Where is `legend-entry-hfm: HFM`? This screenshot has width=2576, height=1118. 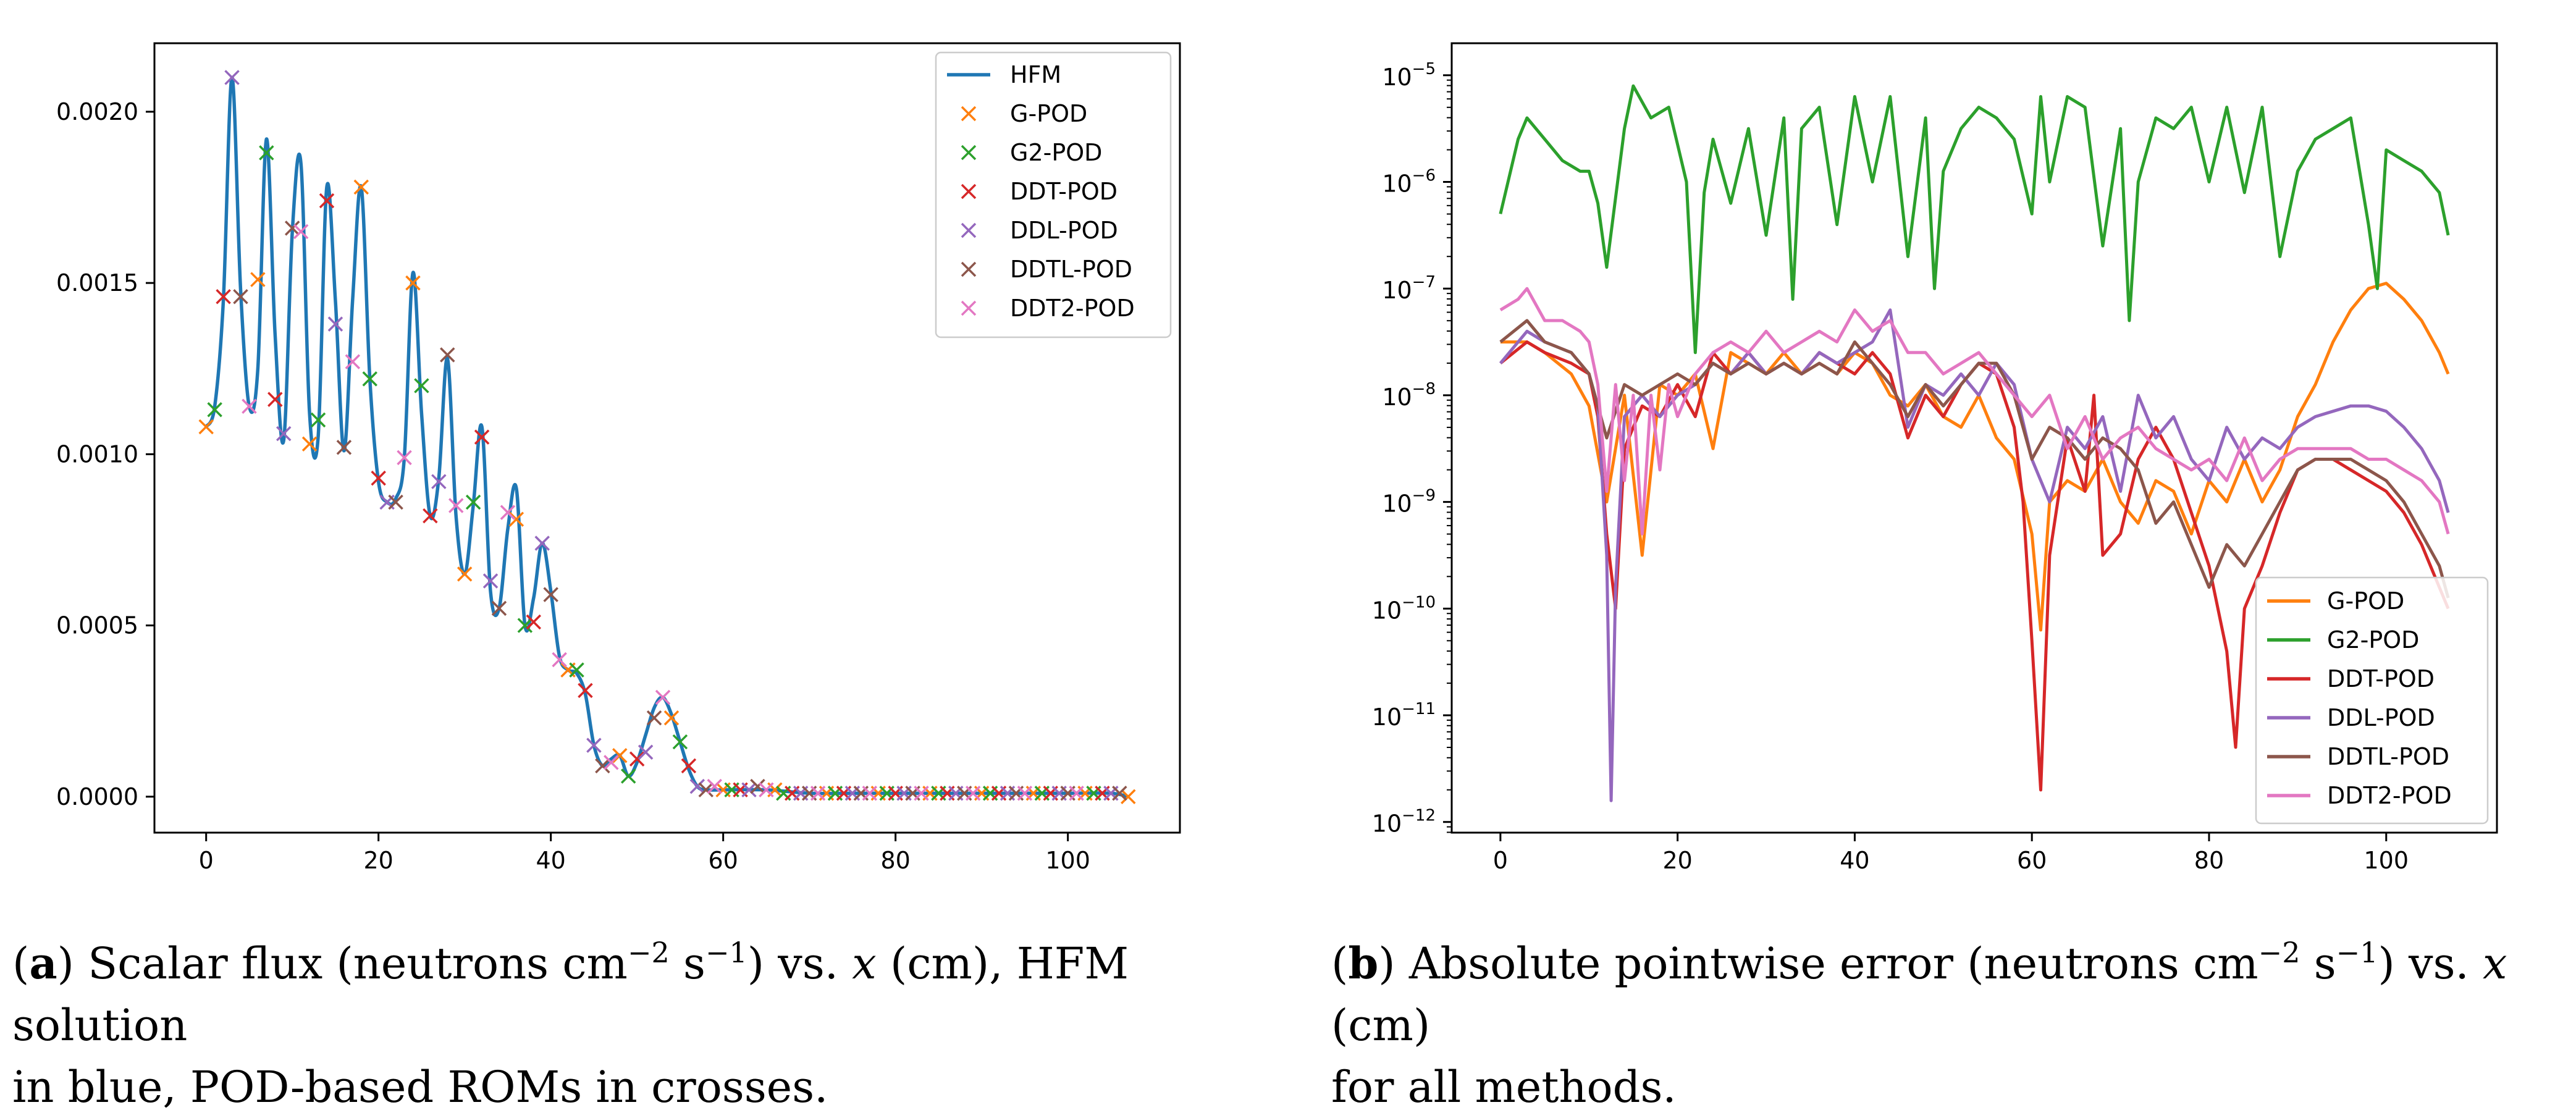
legend-entry-hfm: HFM is located at coordinates (1004, 74).